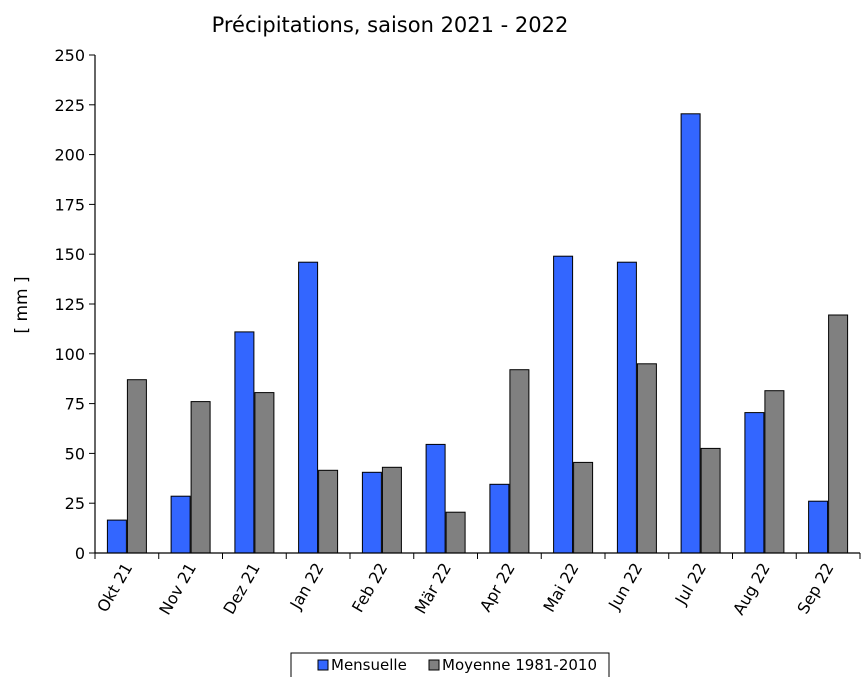 Image resolution: width=863 pixels, height=677 pixels. I want to click on x-tick-label: Dez 21, so click(241, 589).